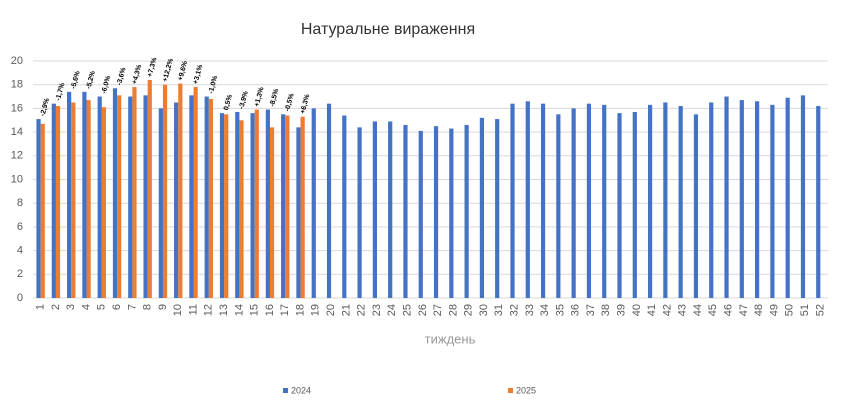 The width and height of the screenshot is (850, 407). I want to click on x-tick-label: 38, so click(606, 310).